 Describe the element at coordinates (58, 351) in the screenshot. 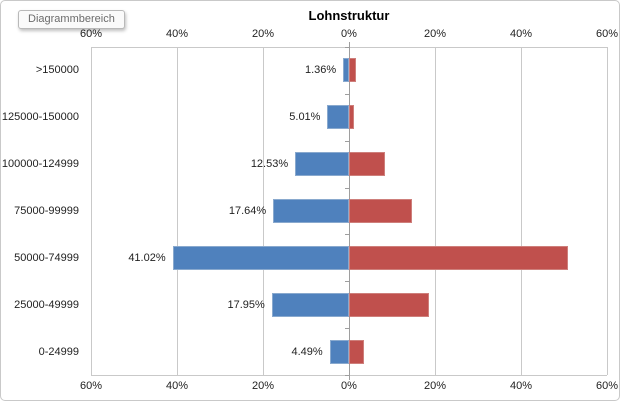

I see `category-label: 0-24999` at that location.